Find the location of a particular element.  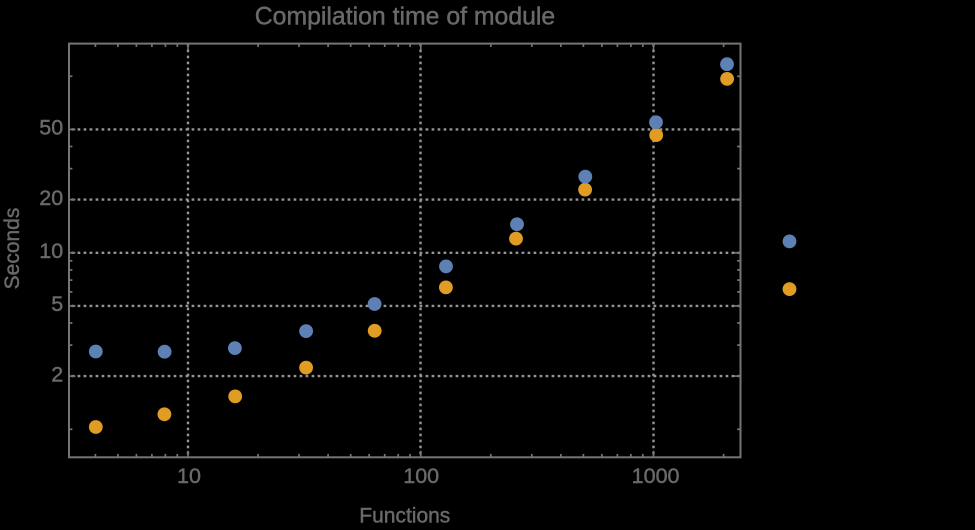

svg-text: 100 is located at coordinates (421, 476).